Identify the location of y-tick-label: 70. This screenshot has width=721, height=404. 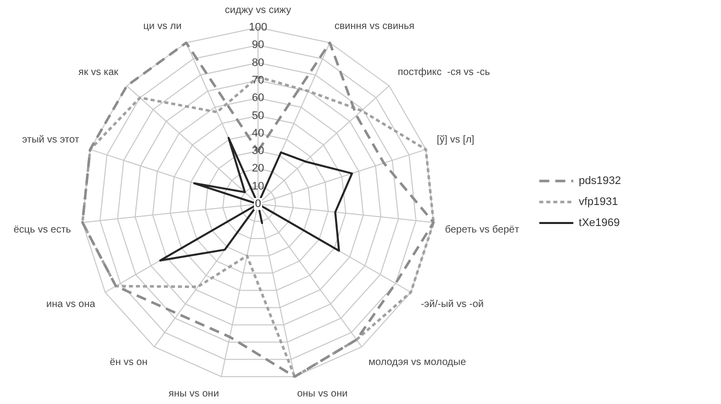
(258, 80).